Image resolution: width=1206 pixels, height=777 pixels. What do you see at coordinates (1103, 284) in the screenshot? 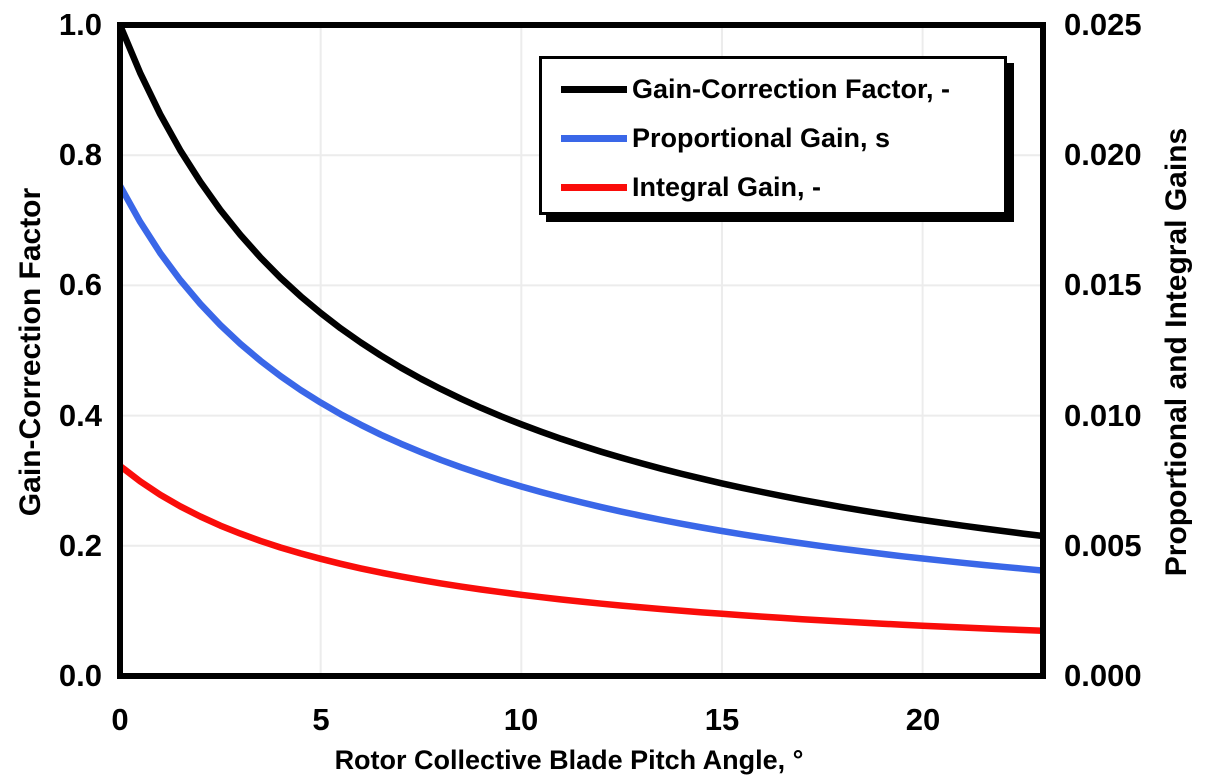
I see `y-right-tick-0.015: 0.015` at bounding box center [1103, 284].